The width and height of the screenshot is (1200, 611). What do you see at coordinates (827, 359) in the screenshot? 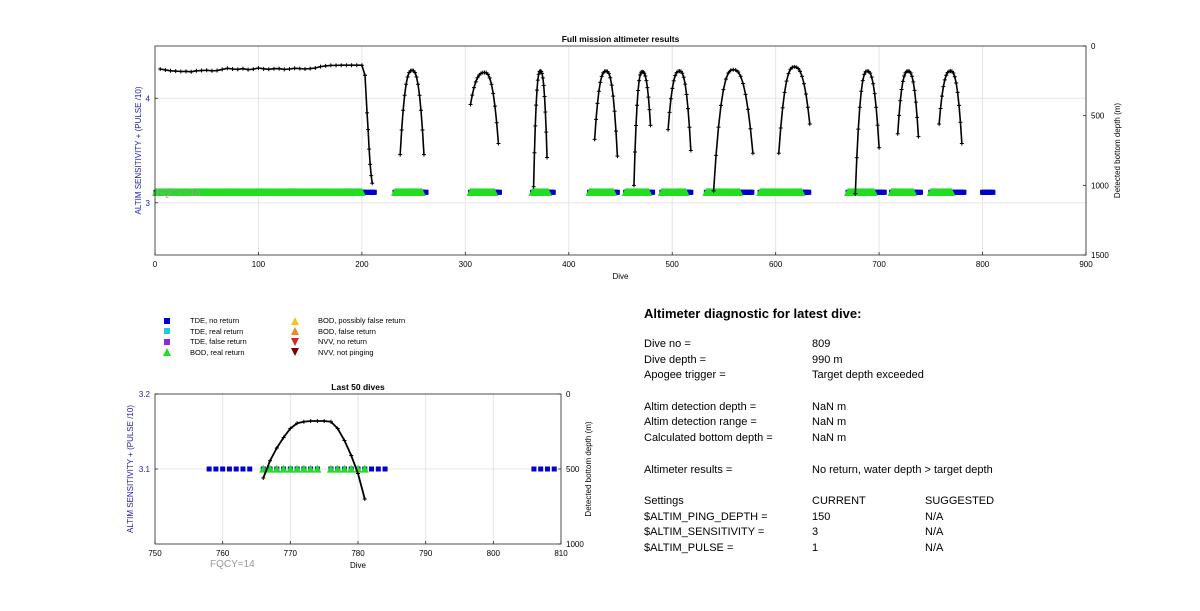
I see `diag-value: 990 m` at bounding box center [827, 359].